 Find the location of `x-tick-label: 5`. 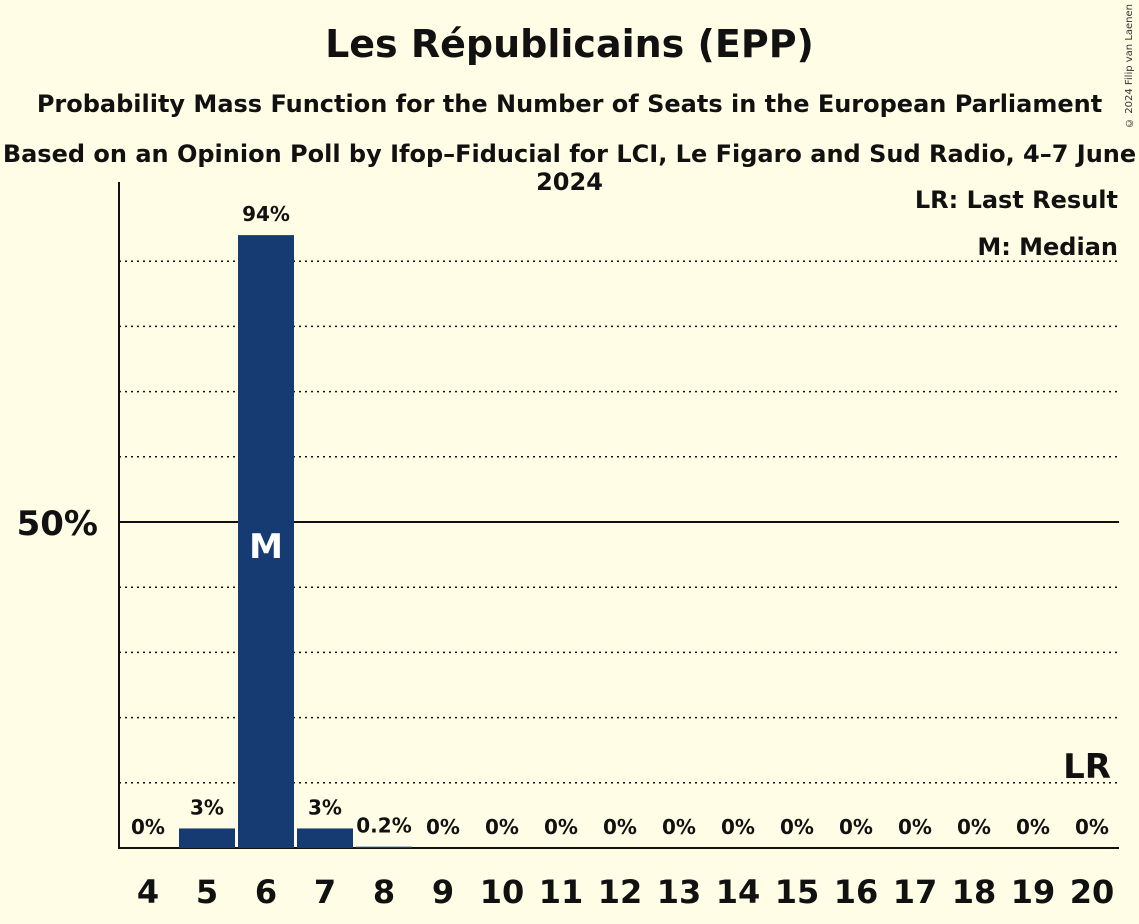

x-tick-label: 5 is located at coordinates (207, 892).